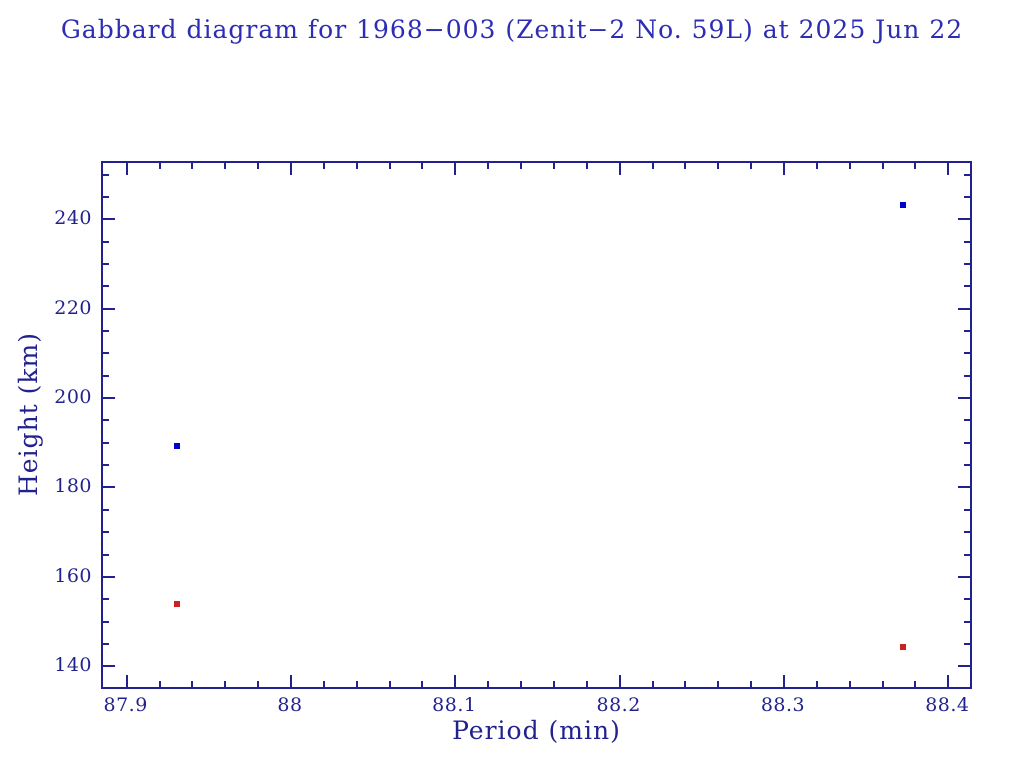  I want to click on y-tick-label: 140, so click(73, 665).